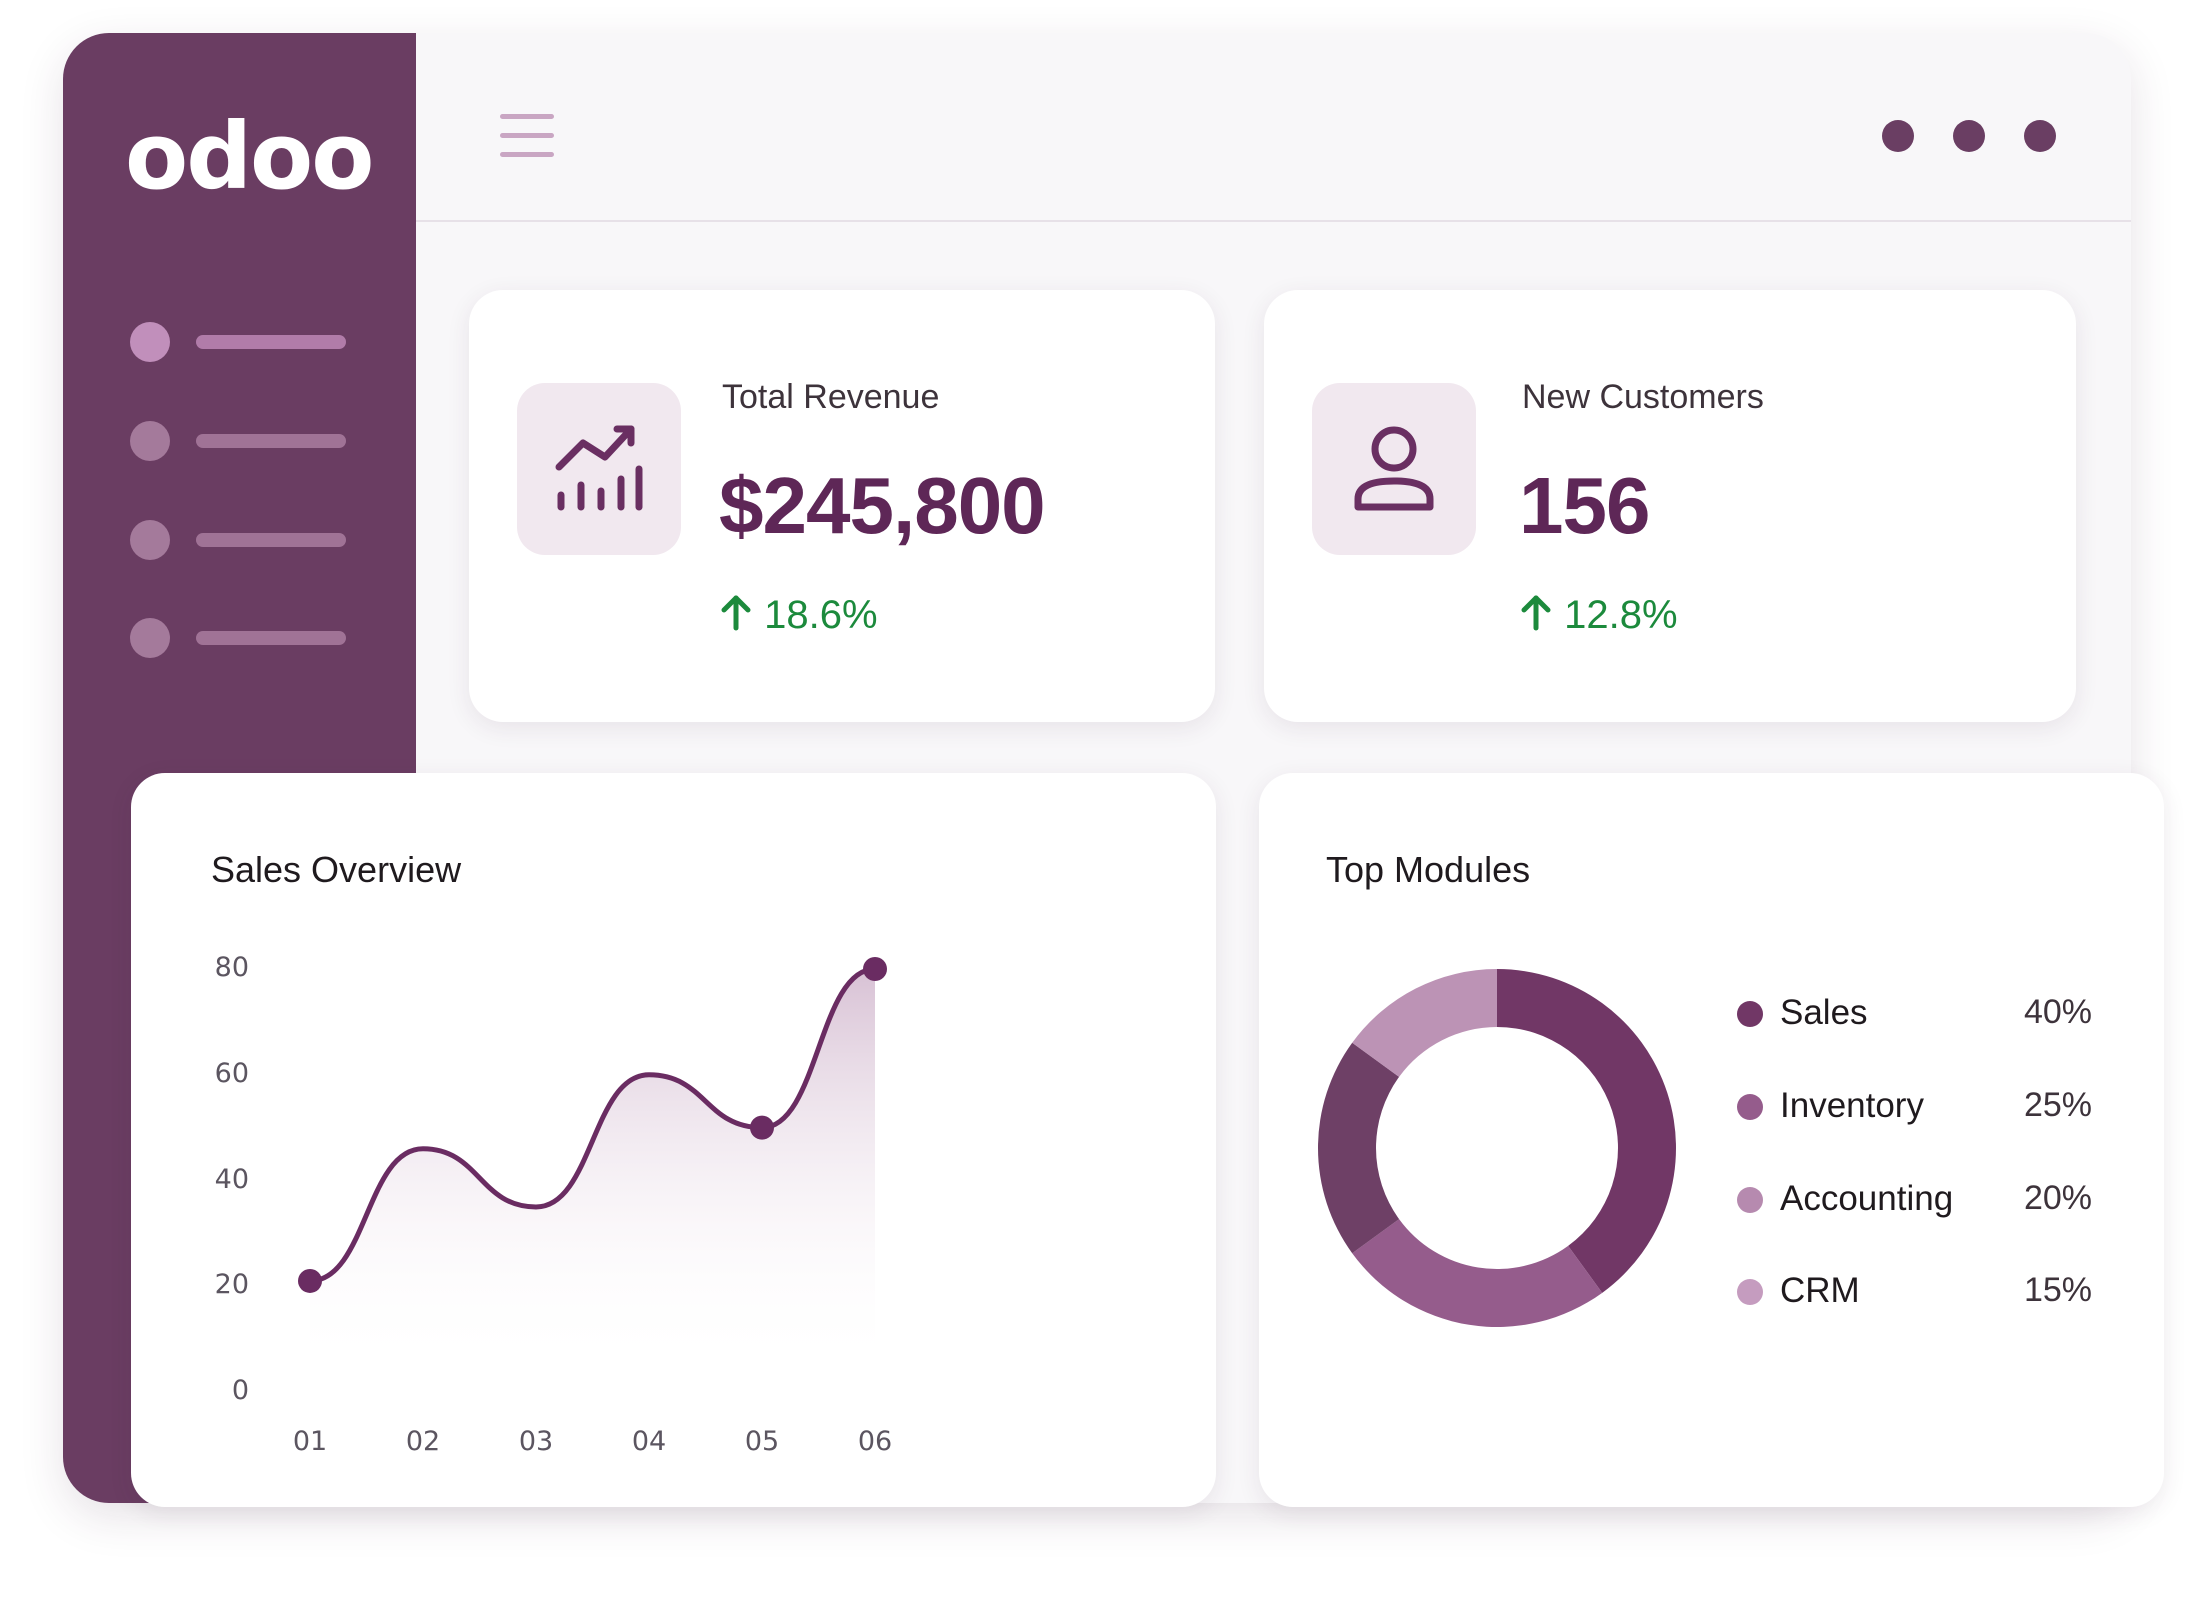 The width and height of the screenshot is (2200, 1600). I want to click on kpi-value: 156, so click(1584, 505).